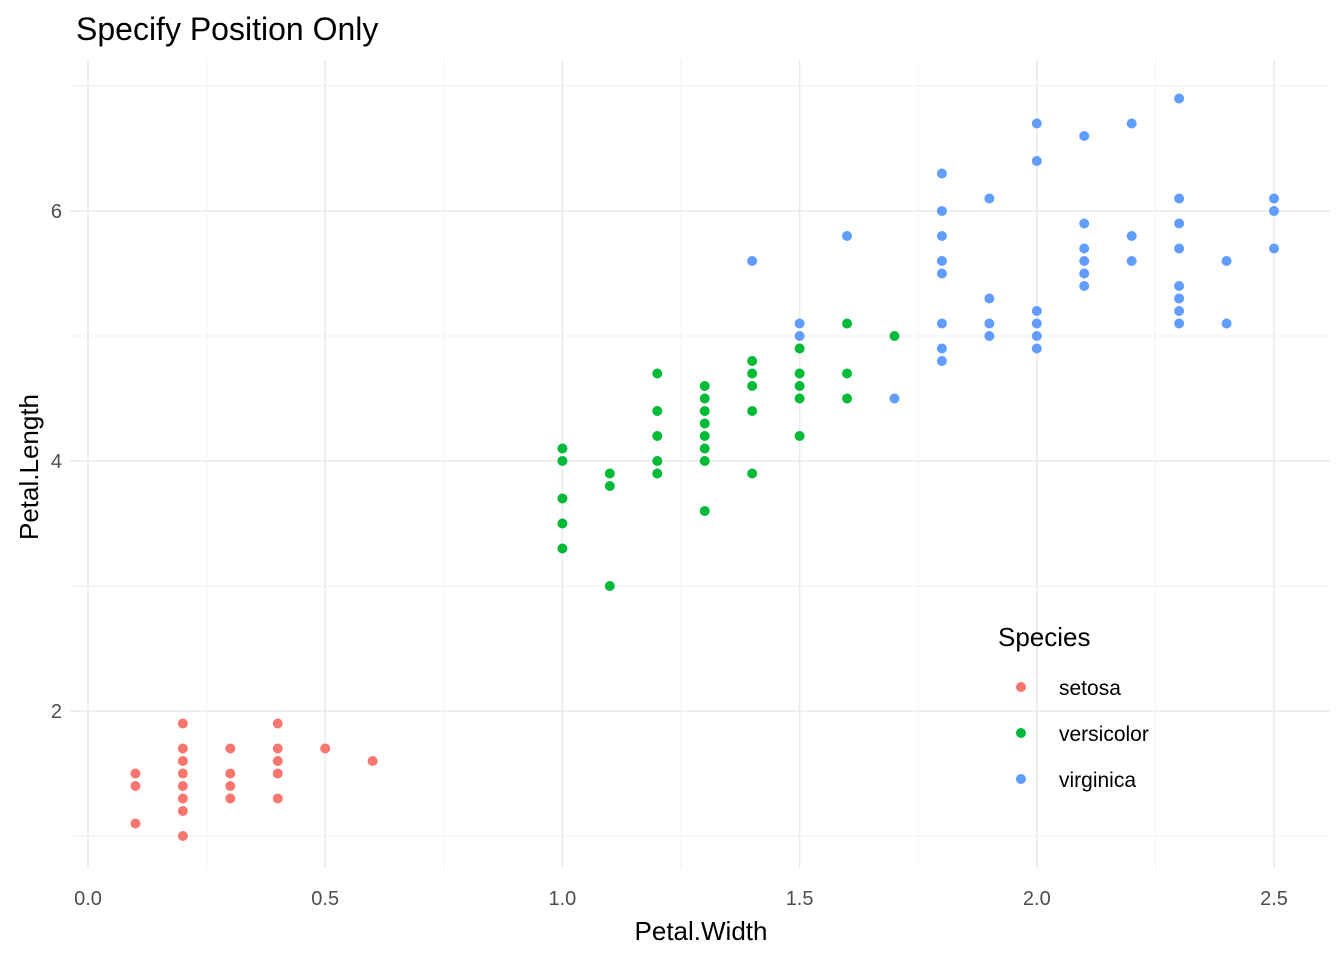 The height and width of the screenshot is (960, 1344). I want to click on y-tick-label: 4, so click(56, 462).